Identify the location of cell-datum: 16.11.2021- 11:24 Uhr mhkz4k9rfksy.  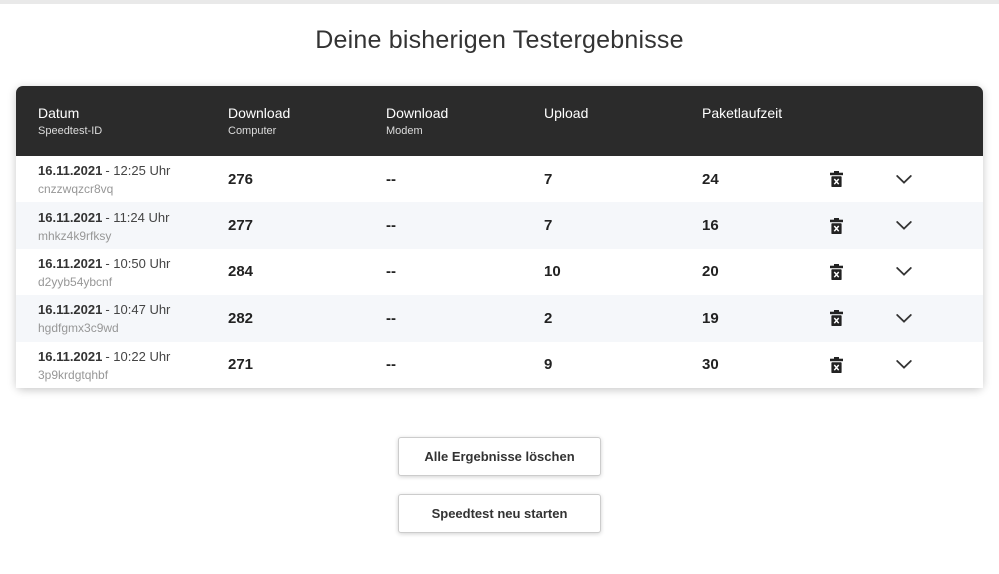
(111, 226).